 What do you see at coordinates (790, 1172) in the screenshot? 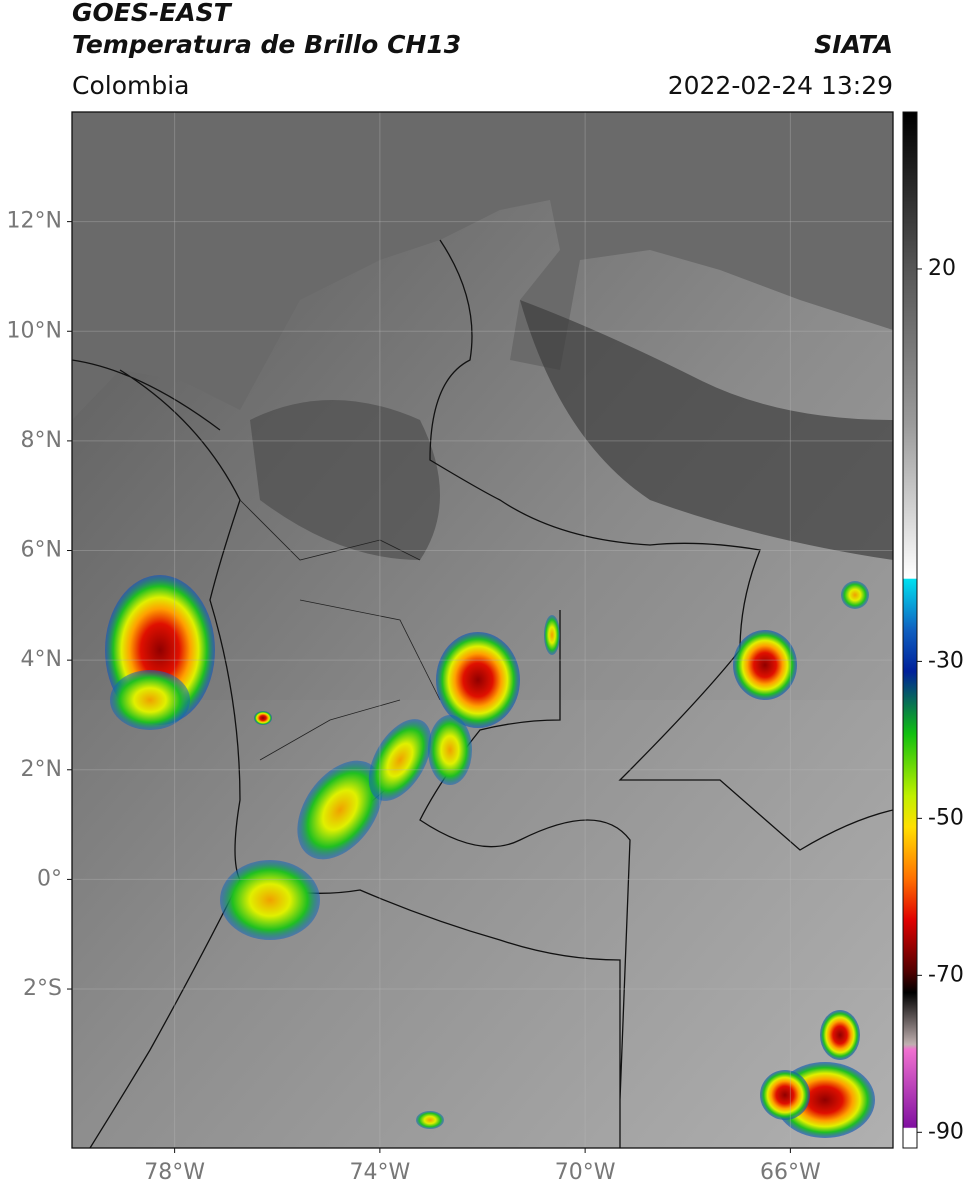
I see `lon-tick-label: 66°W` at bounding box center [790, 1172].